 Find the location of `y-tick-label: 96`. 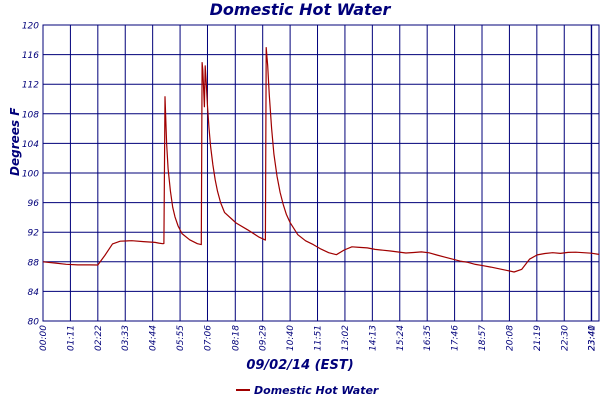

y-tick-label: 96 is located at coordinates (34, 204).